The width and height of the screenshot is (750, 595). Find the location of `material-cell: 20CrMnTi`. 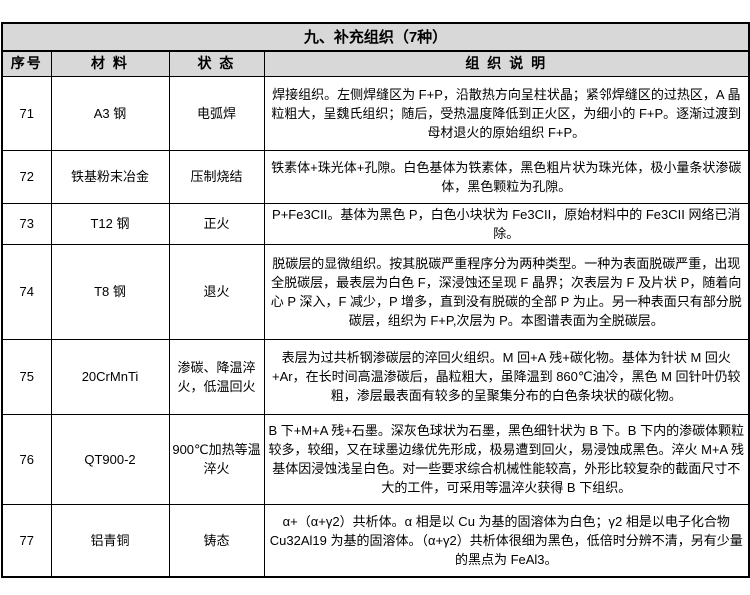

material-cell: 20CrMnTi is located at coordinates (110, 376).